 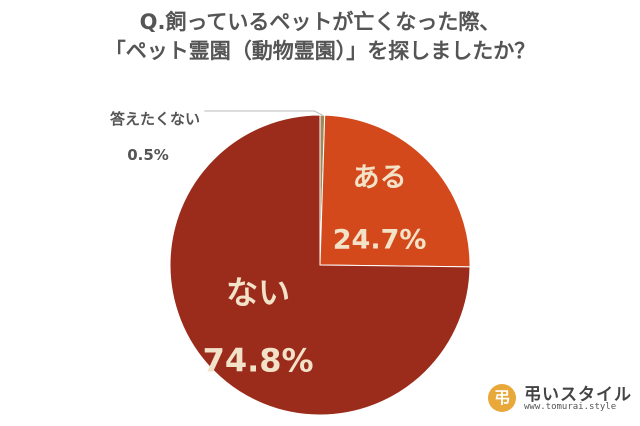 I want to click on slice-label-0: 答えたくない, so click(x=155, y=119).